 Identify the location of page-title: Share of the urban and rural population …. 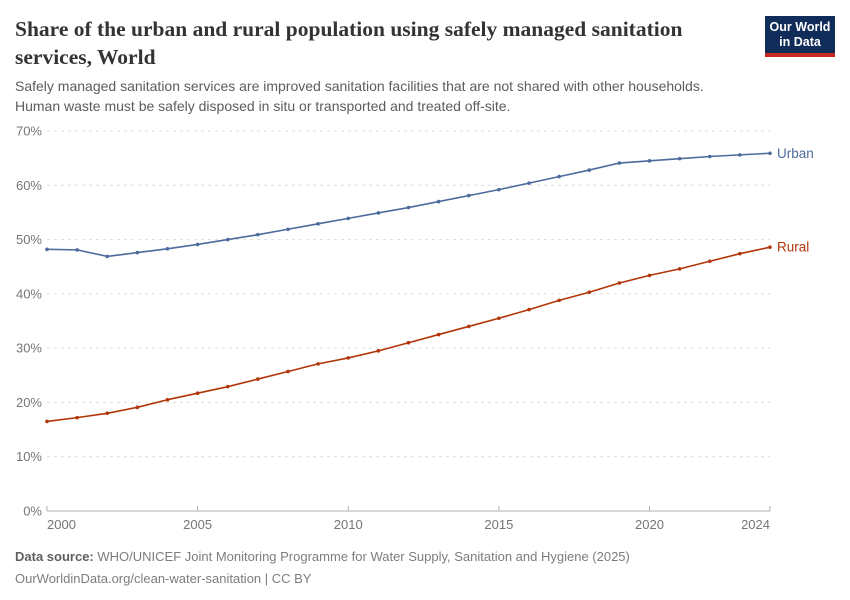
(387, 43).